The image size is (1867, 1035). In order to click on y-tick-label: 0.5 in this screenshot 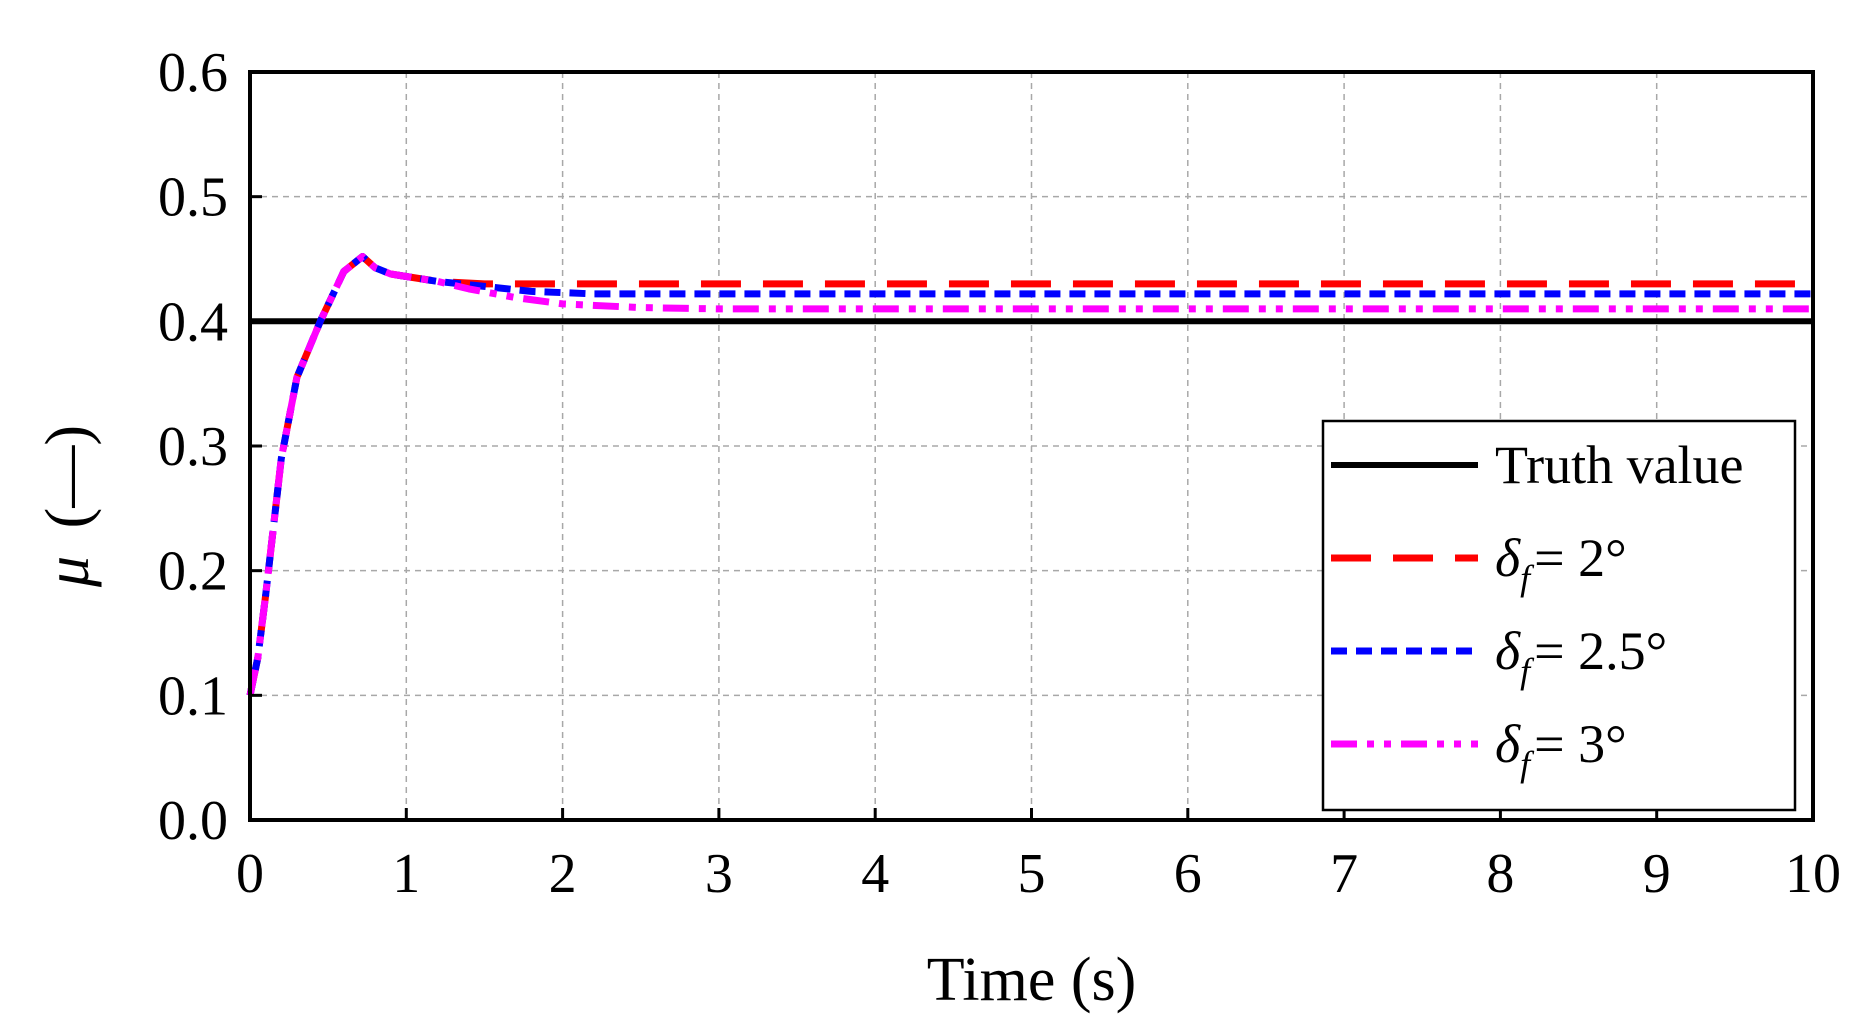, I will do `click(193, 198)`.